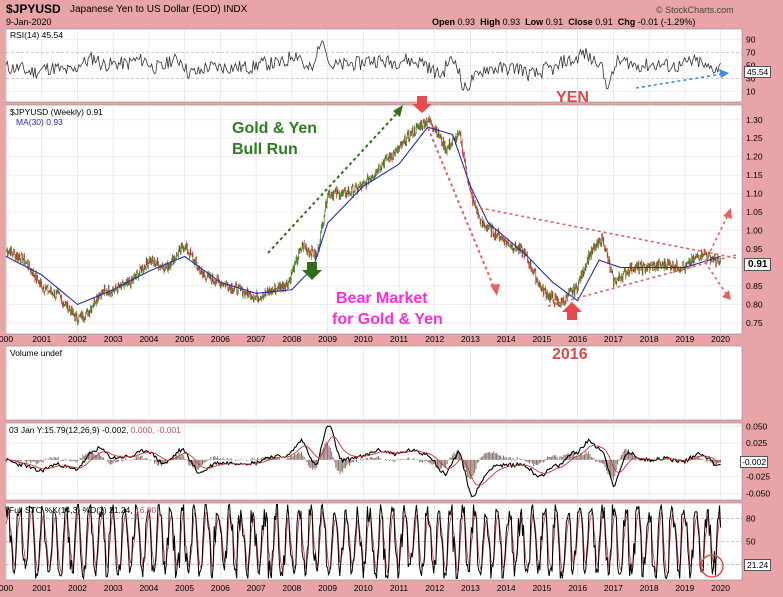 The height and width of the screenshot is (597, 783). I want to click on x-tick-label: 2008, so click(291, 339).